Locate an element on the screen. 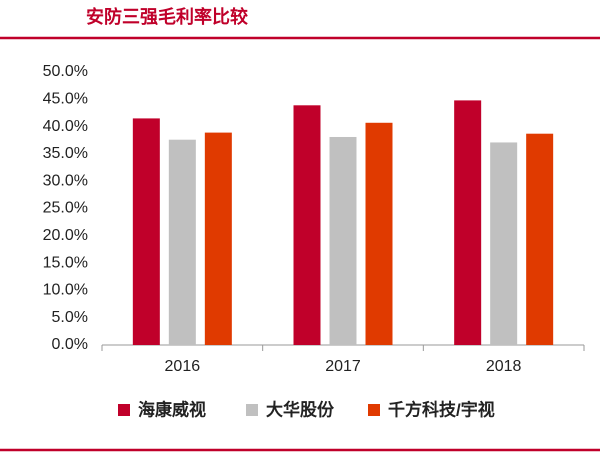 The width and height of the screenshot is (600, 458). y-tick-label: 40.0% is located at coordinates (65, 126).